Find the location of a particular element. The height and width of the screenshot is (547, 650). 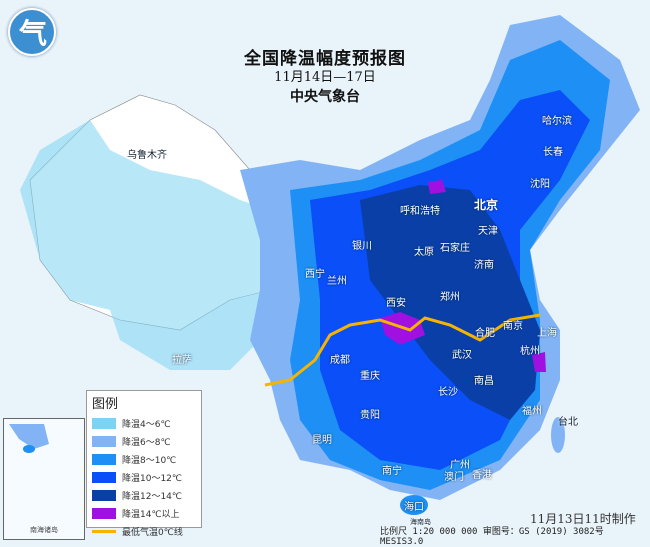

city-label: 成都 is located at coordinates (340, 360).